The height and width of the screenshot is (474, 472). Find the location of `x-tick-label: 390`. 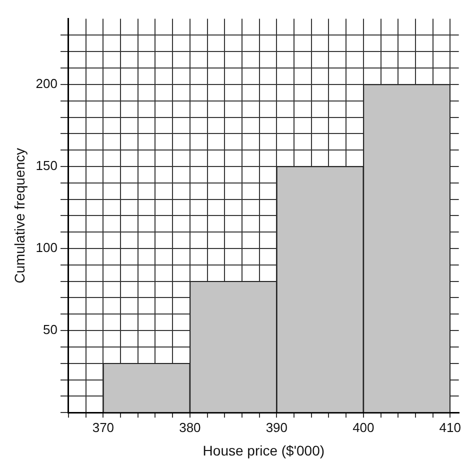

x-tick-label: 390 is located at coordinates (277, 427).